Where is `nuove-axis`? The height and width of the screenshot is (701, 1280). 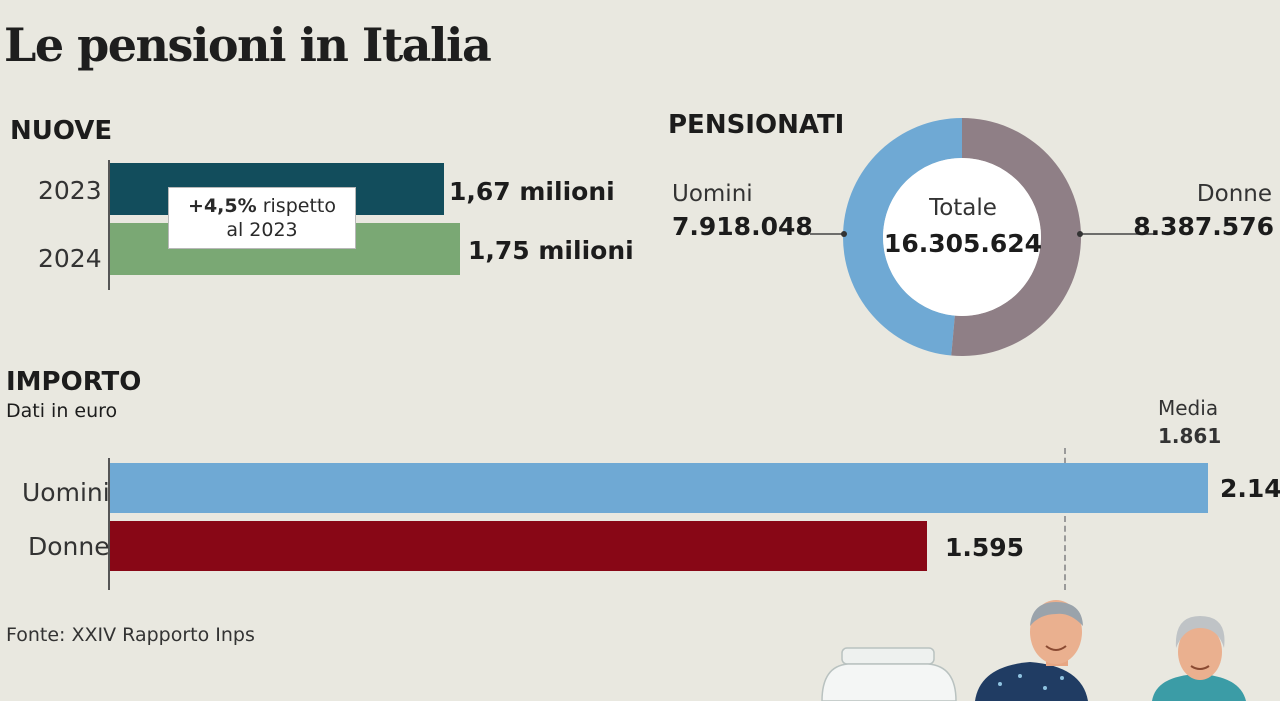 nuove-axis is located at coordinates (109, 225).